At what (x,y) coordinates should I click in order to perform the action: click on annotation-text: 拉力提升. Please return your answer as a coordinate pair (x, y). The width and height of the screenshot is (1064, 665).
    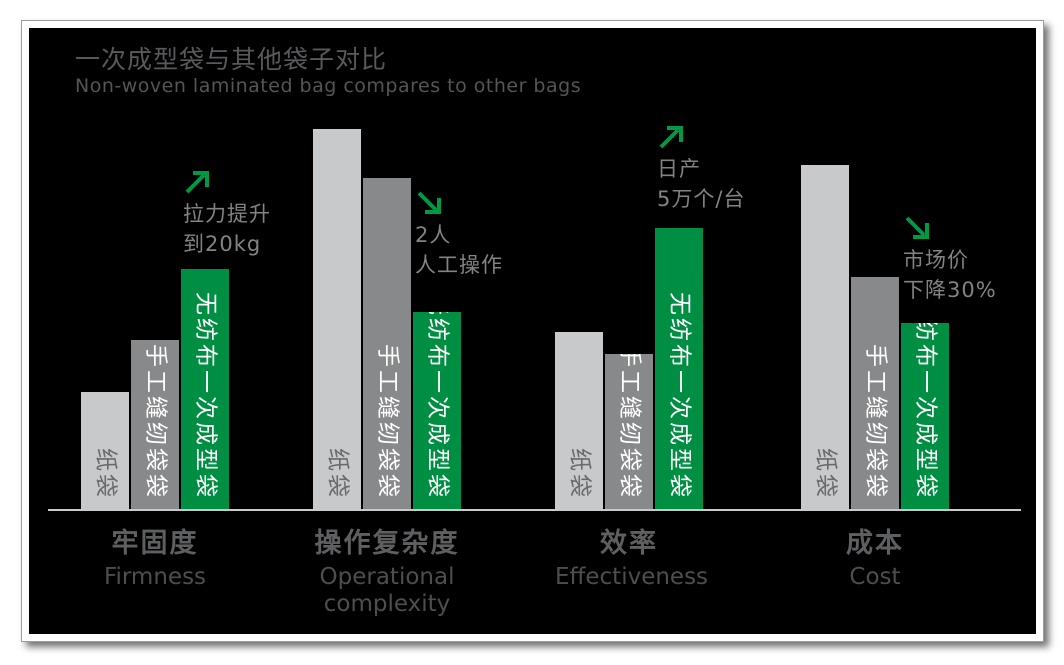
    Looking at the image, I should click on (227, 214).